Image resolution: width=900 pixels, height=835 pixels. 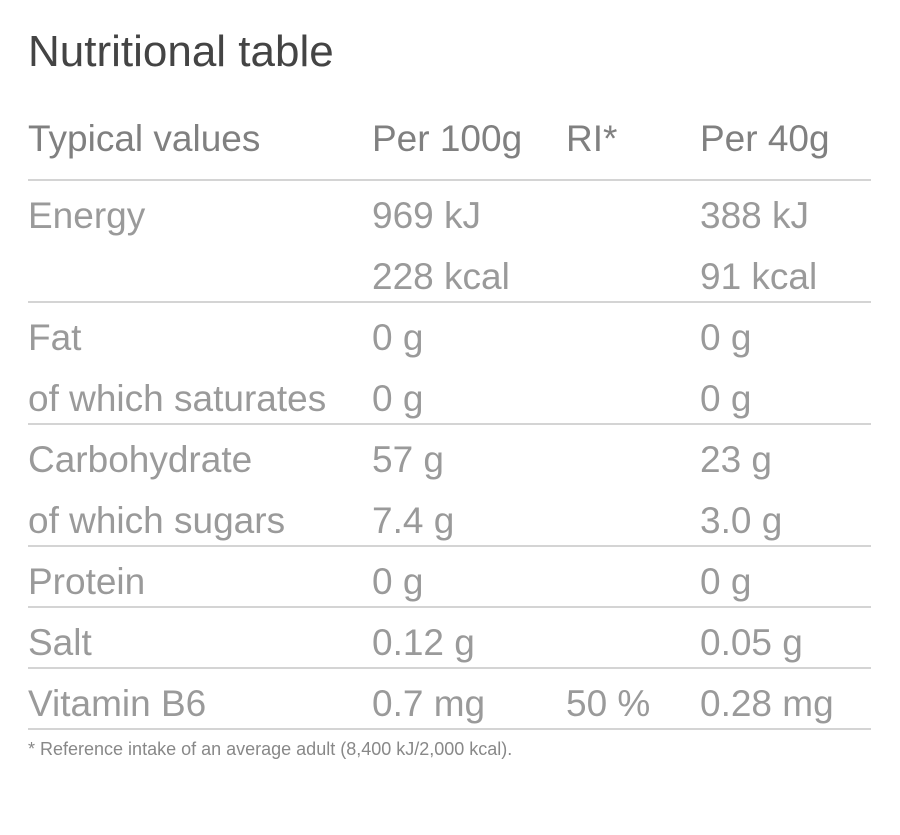 What do you see at coordinates (765, 138) in the screenshot?
I see `header-cell: Per 40g` at bounding box center [765, 138].